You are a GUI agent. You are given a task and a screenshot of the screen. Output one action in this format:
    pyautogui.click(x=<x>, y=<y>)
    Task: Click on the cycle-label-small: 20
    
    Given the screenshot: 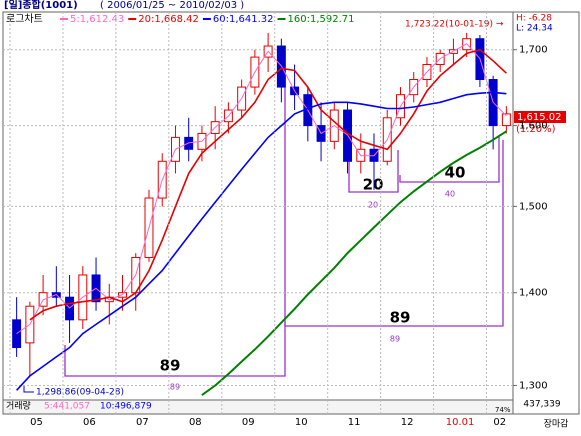 What is the action you would take?
    pyautogui.click(x=373, y=205)
    